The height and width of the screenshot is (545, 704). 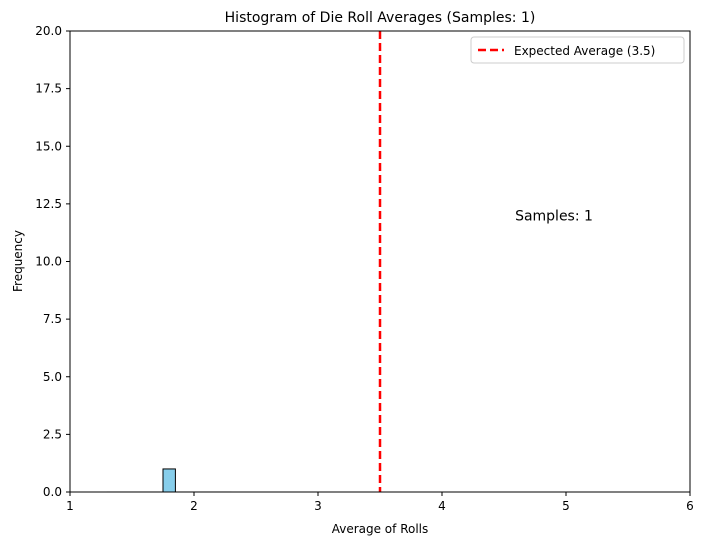 What do you see at coordinates (380, 502) in the screenshot?
I see `x-axis-ticks: 1 2 3 4 5 6` at bounding box center [380, 502].